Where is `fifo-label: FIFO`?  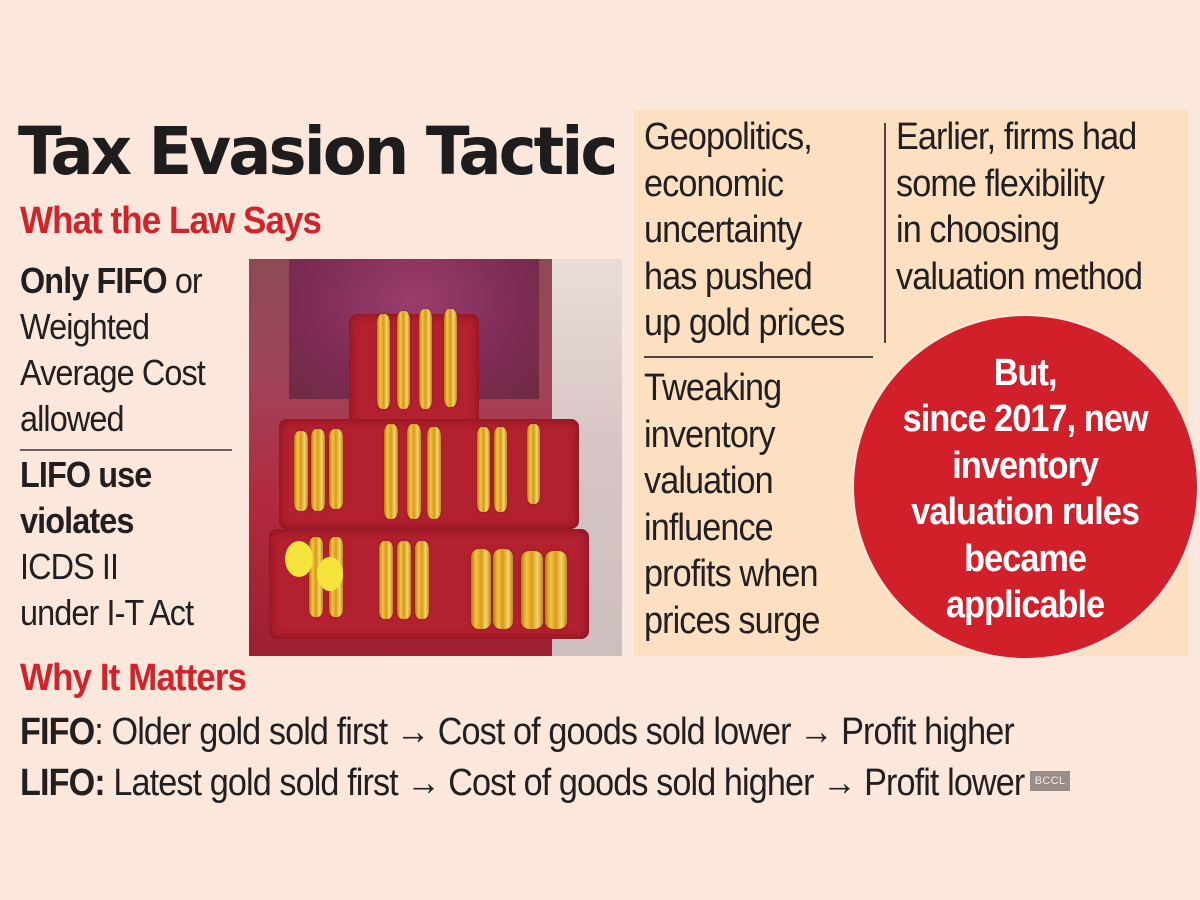 fifo-label: FIFO is located at coordinates (57, 732).